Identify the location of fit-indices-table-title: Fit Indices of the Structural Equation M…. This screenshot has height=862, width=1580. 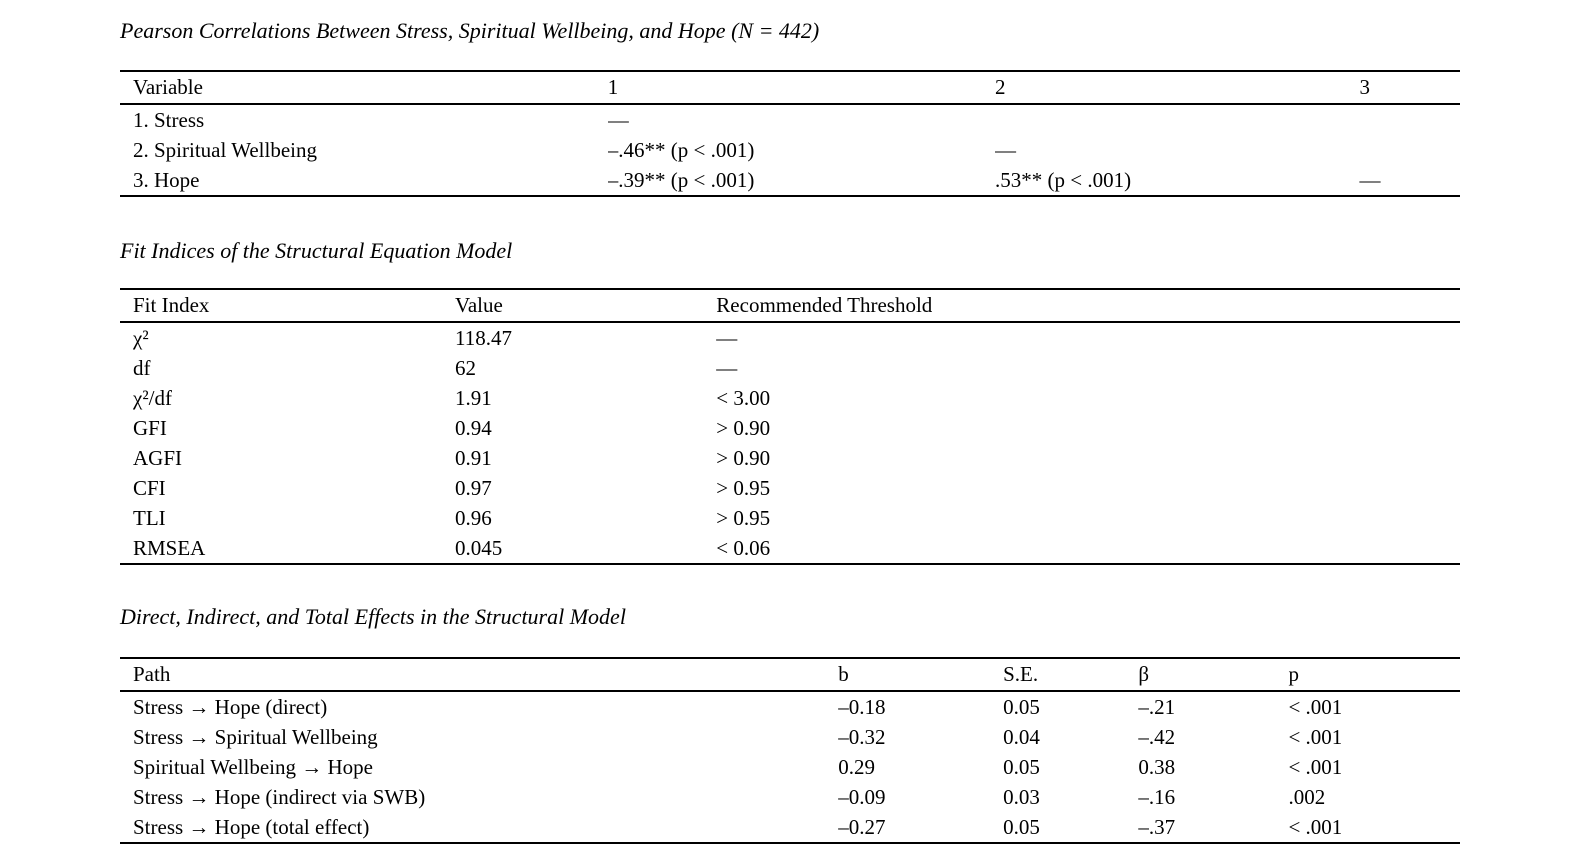
(316, 250).